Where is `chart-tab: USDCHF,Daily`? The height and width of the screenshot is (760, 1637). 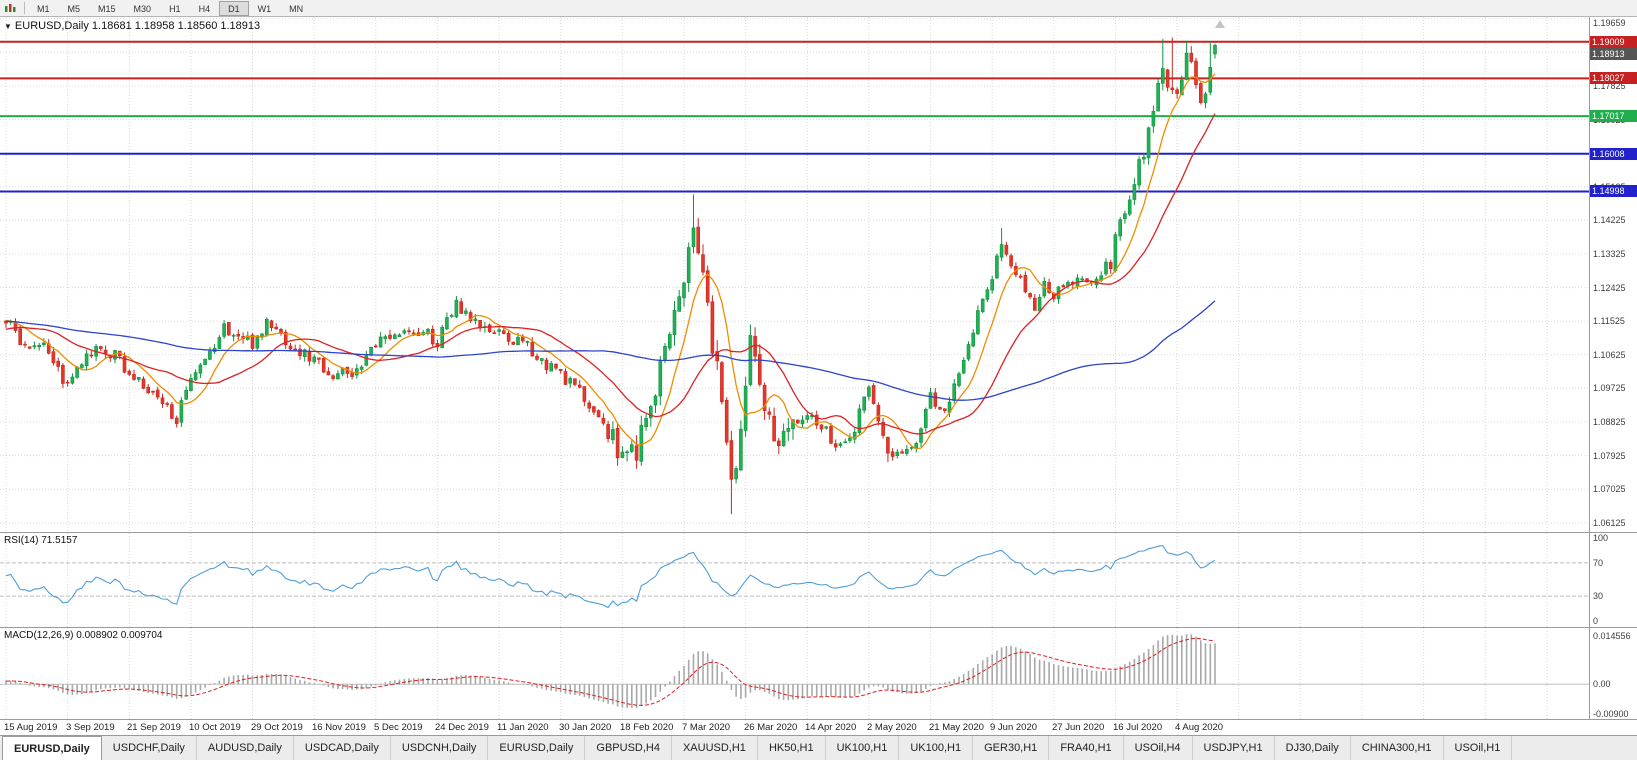
chart-tab: USDCHF,Daily is located at coordinates (149, 748).